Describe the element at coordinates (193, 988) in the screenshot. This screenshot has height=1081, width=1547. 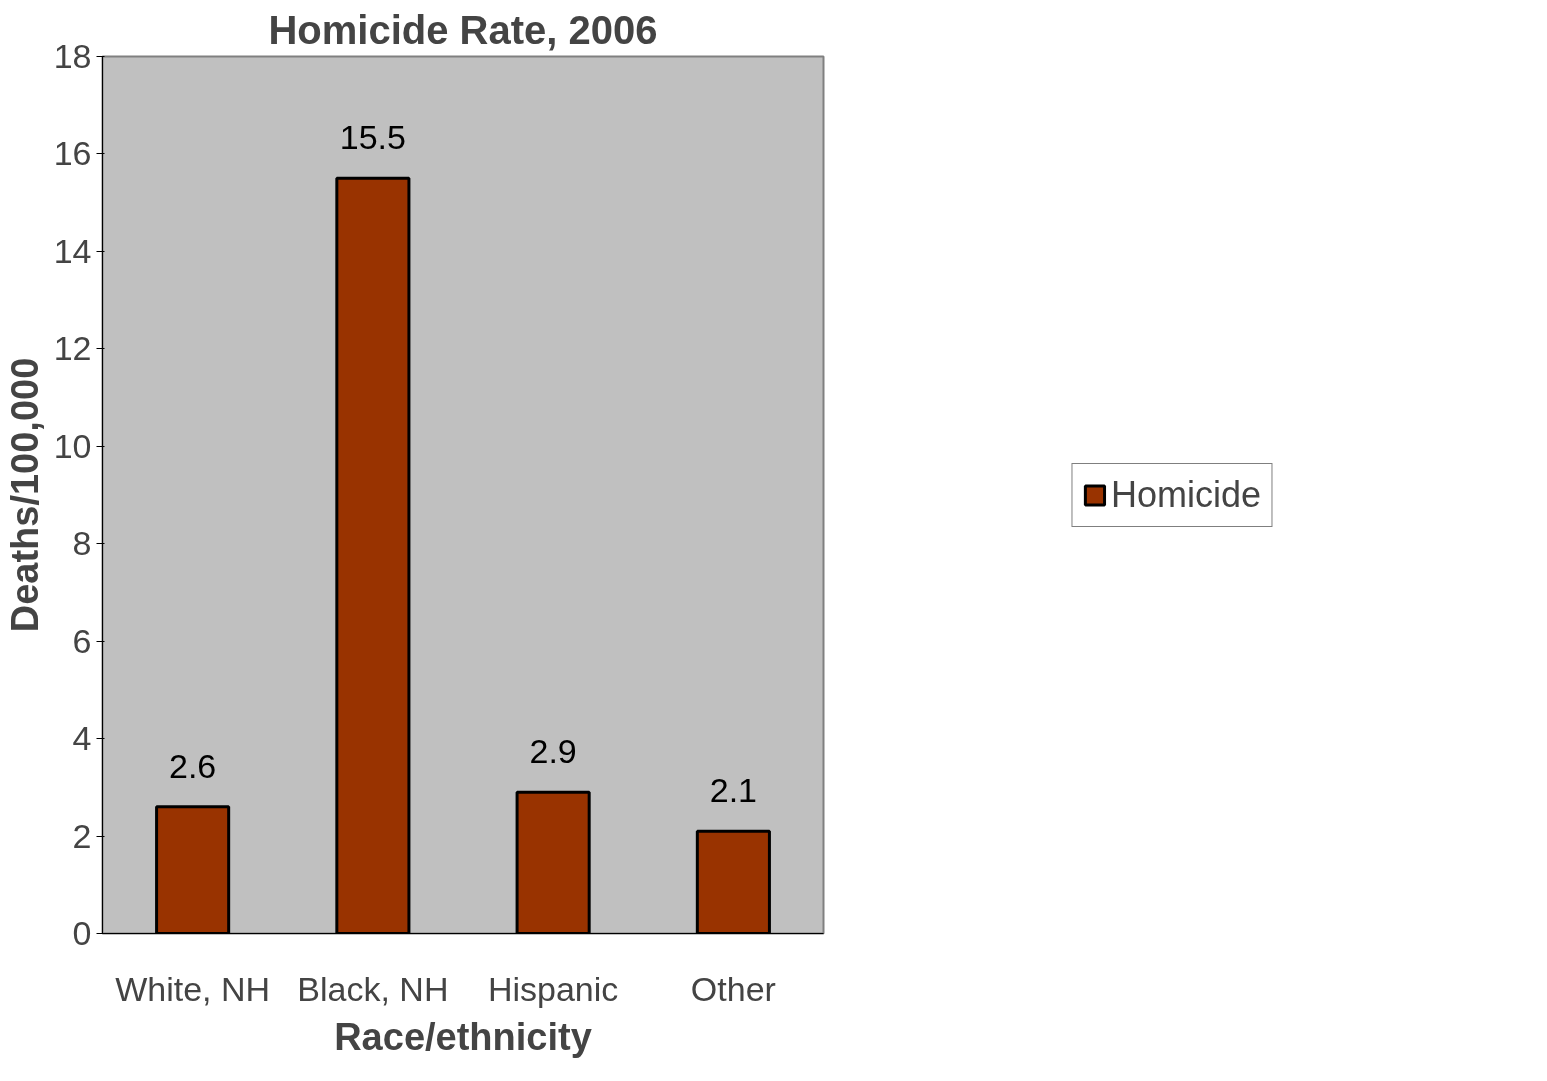
I see `x-tick-label: White, NH` at that location.